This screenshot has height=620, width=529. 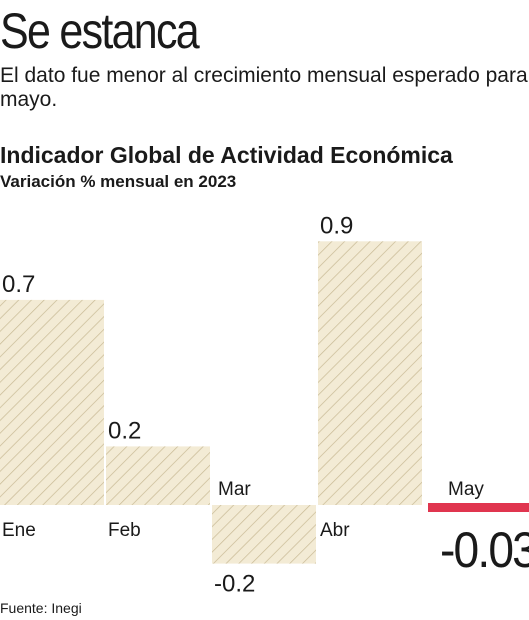 What do you see at coordinates (226, 155) in the screenshot?
I see `chart-title: Indicador Global de Actividad Económica` at bounding box center [226, 155].